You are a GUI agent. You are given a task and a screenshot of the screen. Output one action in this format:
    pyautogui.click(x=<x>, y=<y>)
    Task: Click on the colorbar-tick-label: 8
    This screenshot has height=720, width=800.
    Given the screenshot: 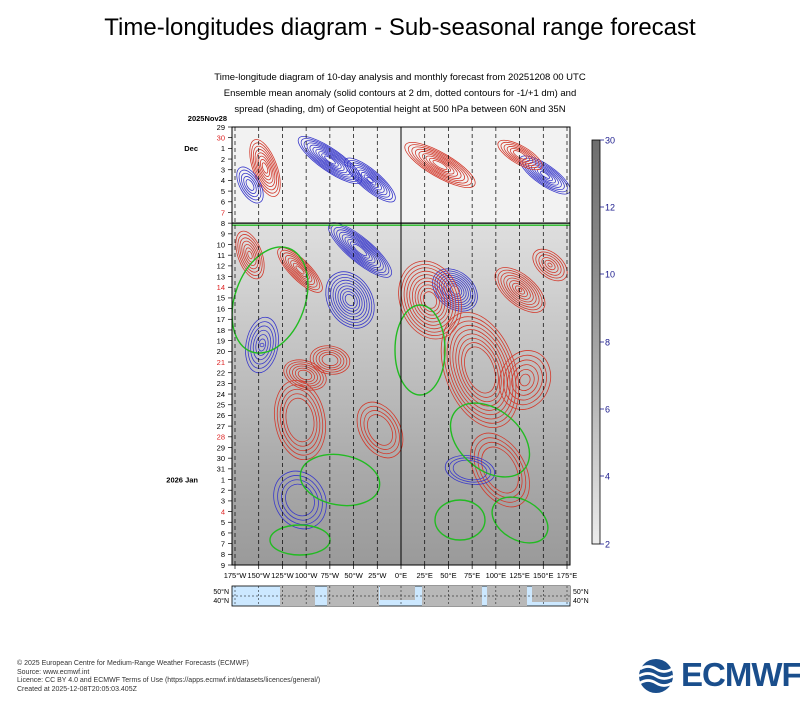 What is the action you would take?
    pyautogui.click(x=607, y=343)
    